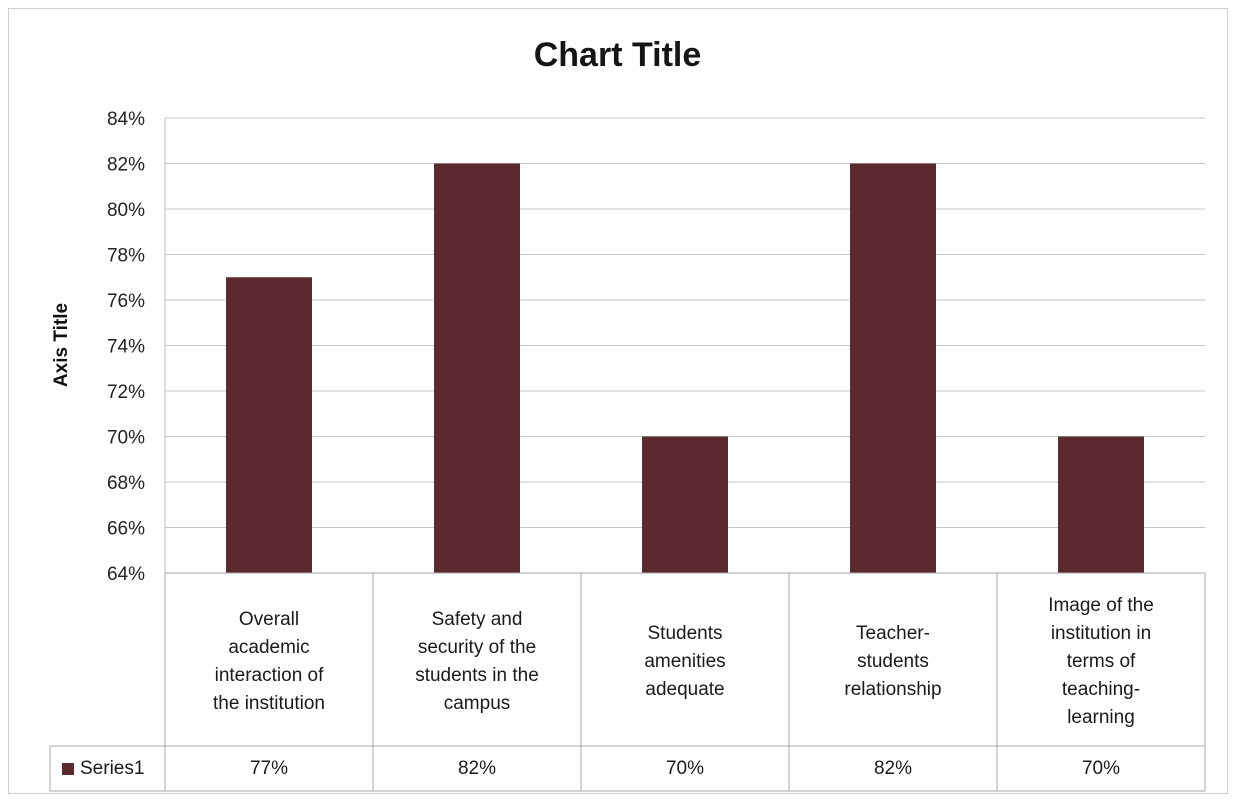 The width and height of the screenshot is (1235, 800). I want to click on category-label-line: Safety and, so click(477, 619).